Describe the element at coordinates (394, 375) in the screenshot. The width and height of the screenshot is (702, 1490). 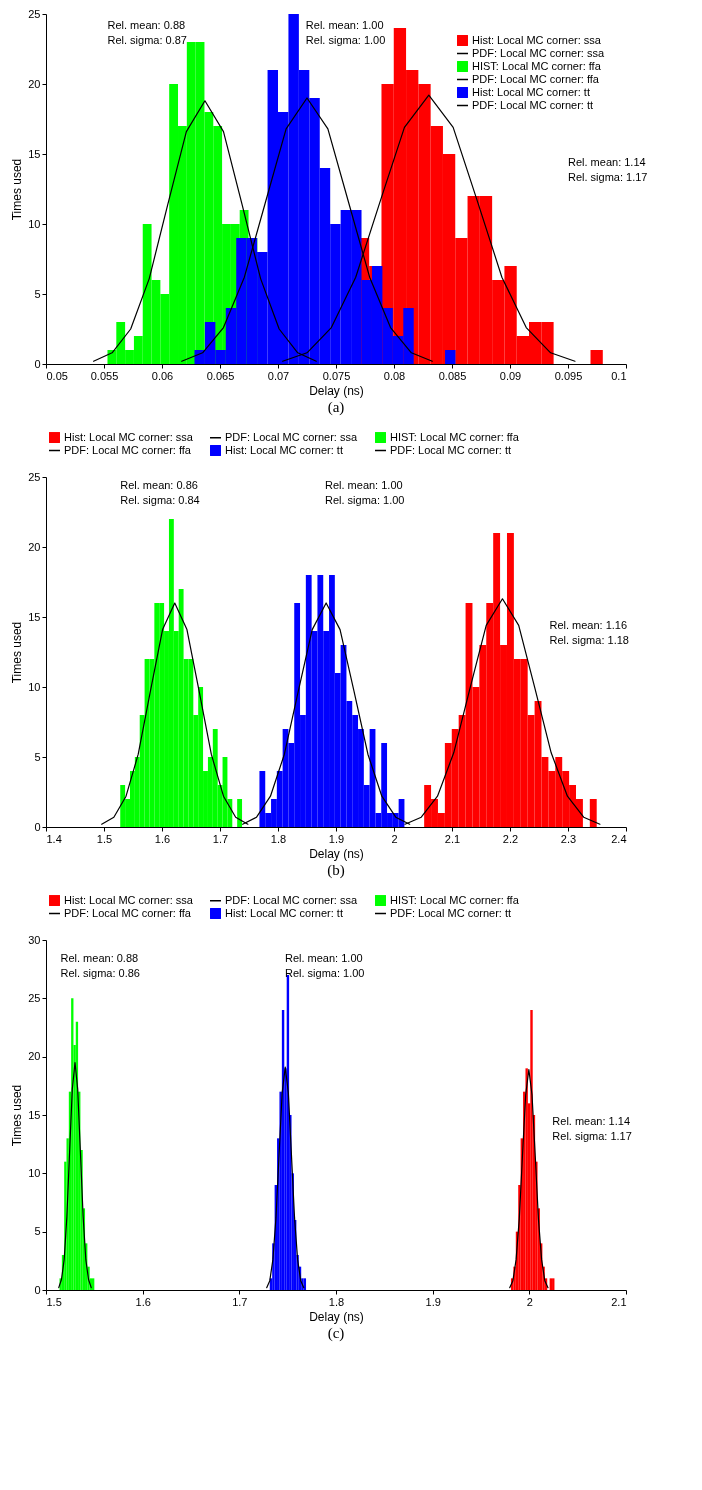
I see `x-tick-label: 0.08` at that location.